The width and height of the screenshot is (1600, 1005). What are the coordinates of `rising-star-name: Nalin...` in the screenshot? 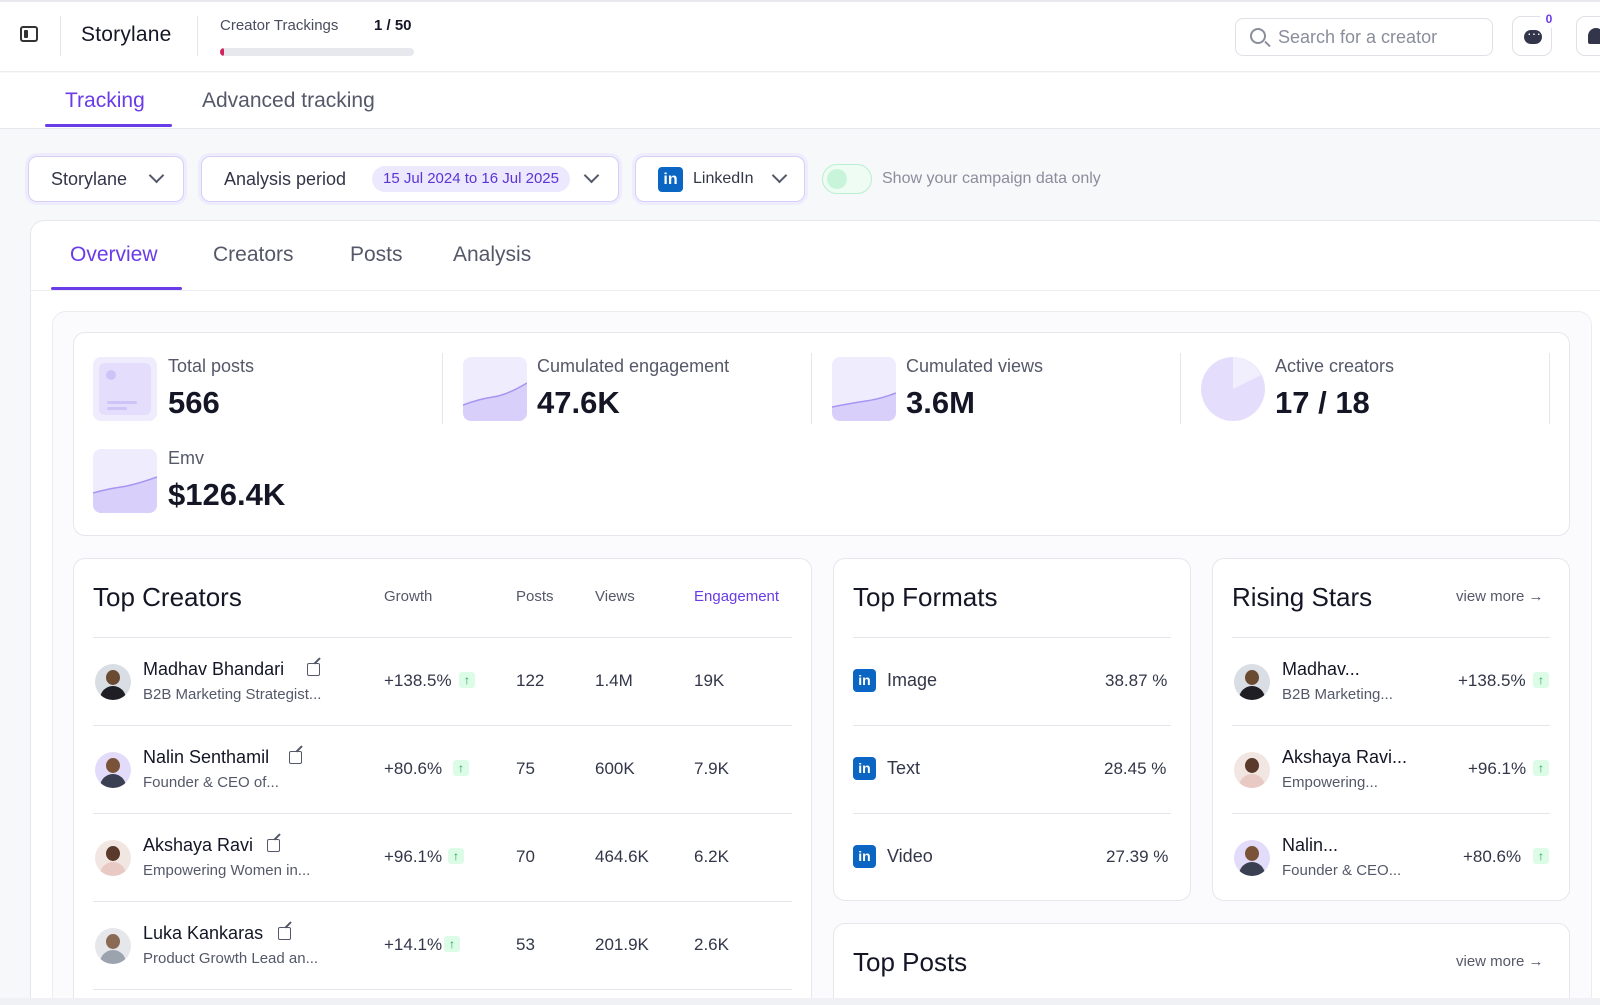 It's located at (1310, 845).